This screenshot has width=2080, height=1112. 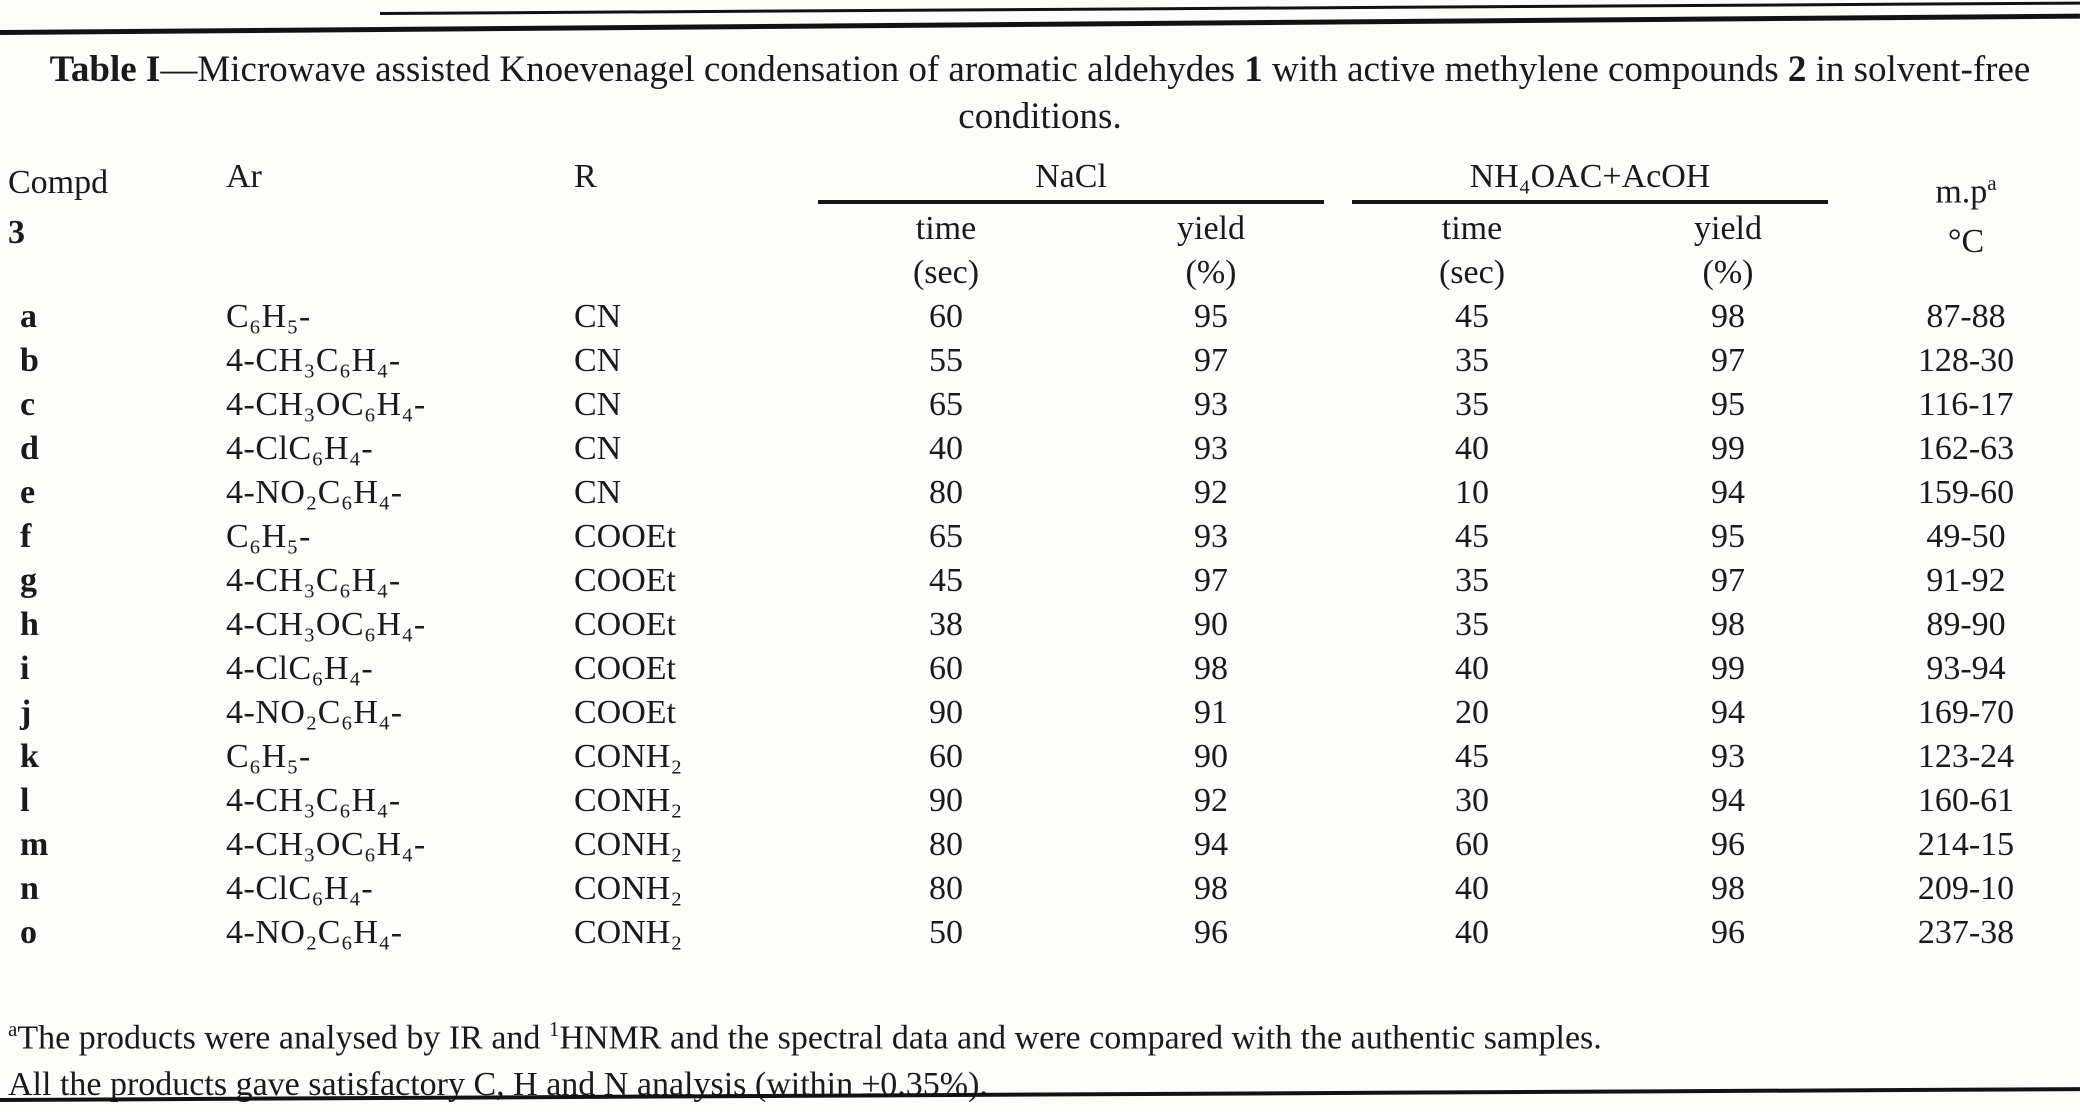 What do you see at coordinates (1472, 844) in the screenshot?
I see `cell-nh4oac-time: 60` at bounding box center [1472, 844].